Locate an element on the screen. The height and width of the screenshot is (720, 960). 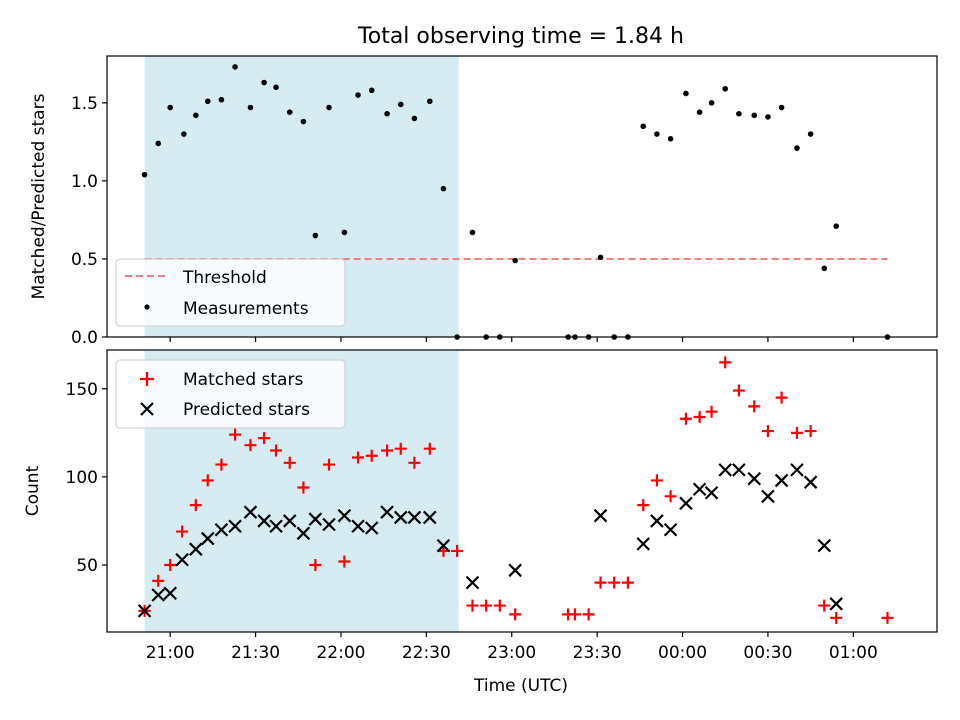
legend-predicted-swatch is located at coordinates (147, 409).